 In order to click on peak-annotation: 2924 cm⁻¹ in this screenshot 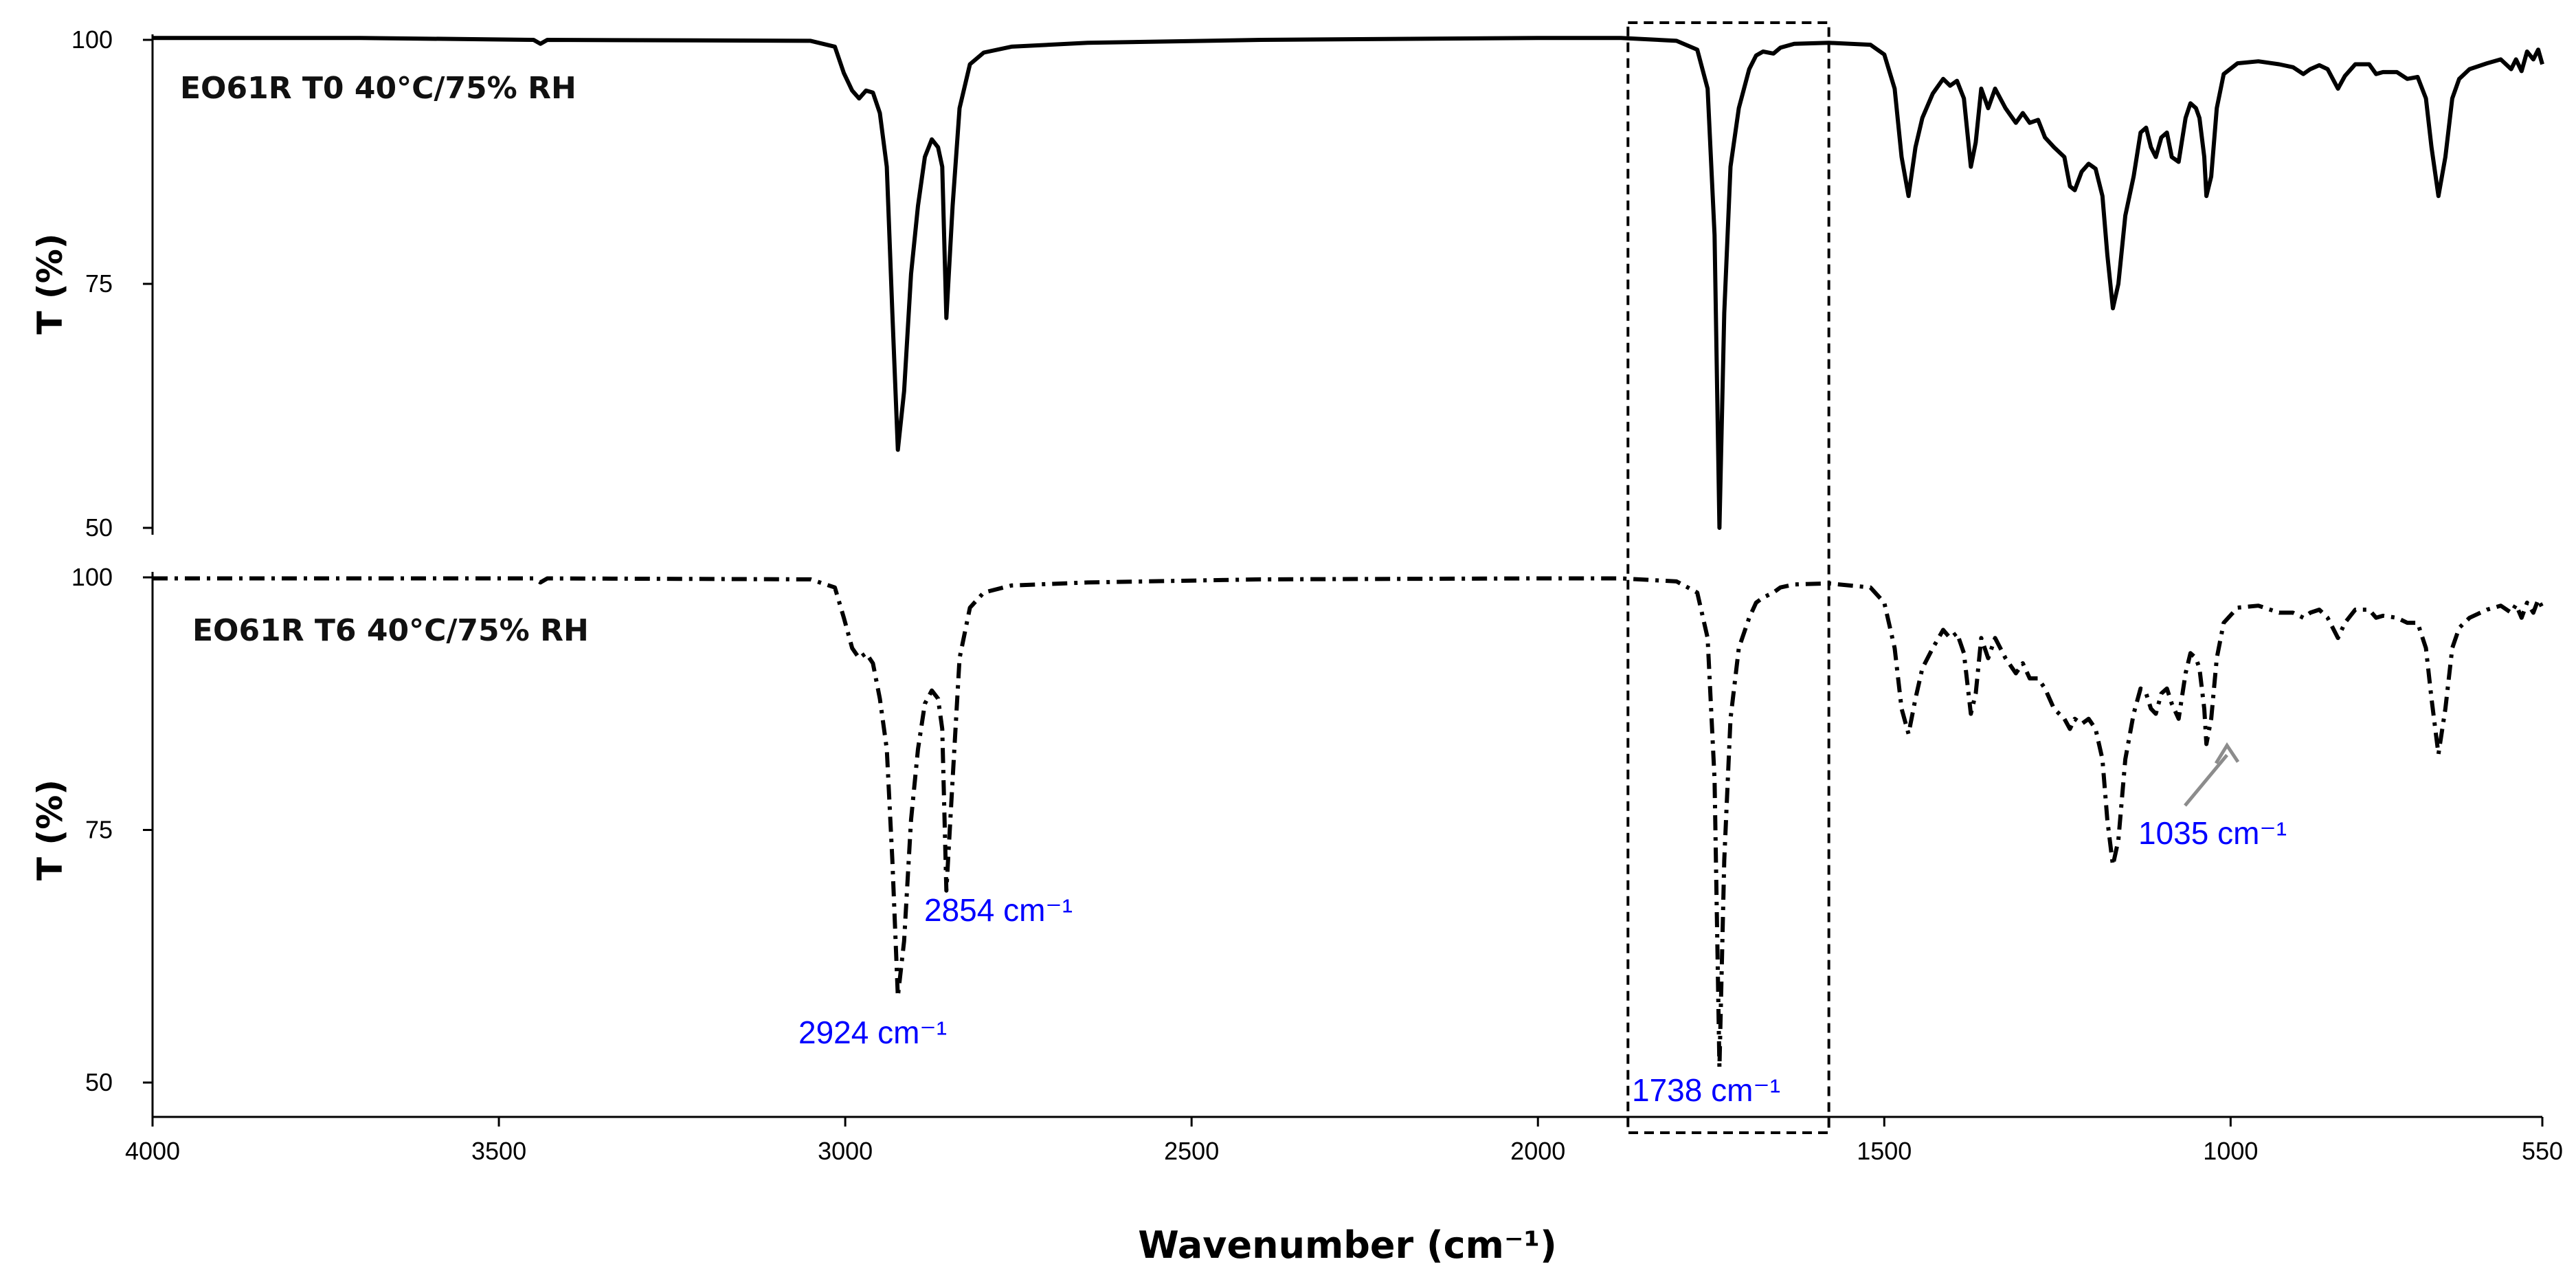, I will do `click(872, 1032)`.